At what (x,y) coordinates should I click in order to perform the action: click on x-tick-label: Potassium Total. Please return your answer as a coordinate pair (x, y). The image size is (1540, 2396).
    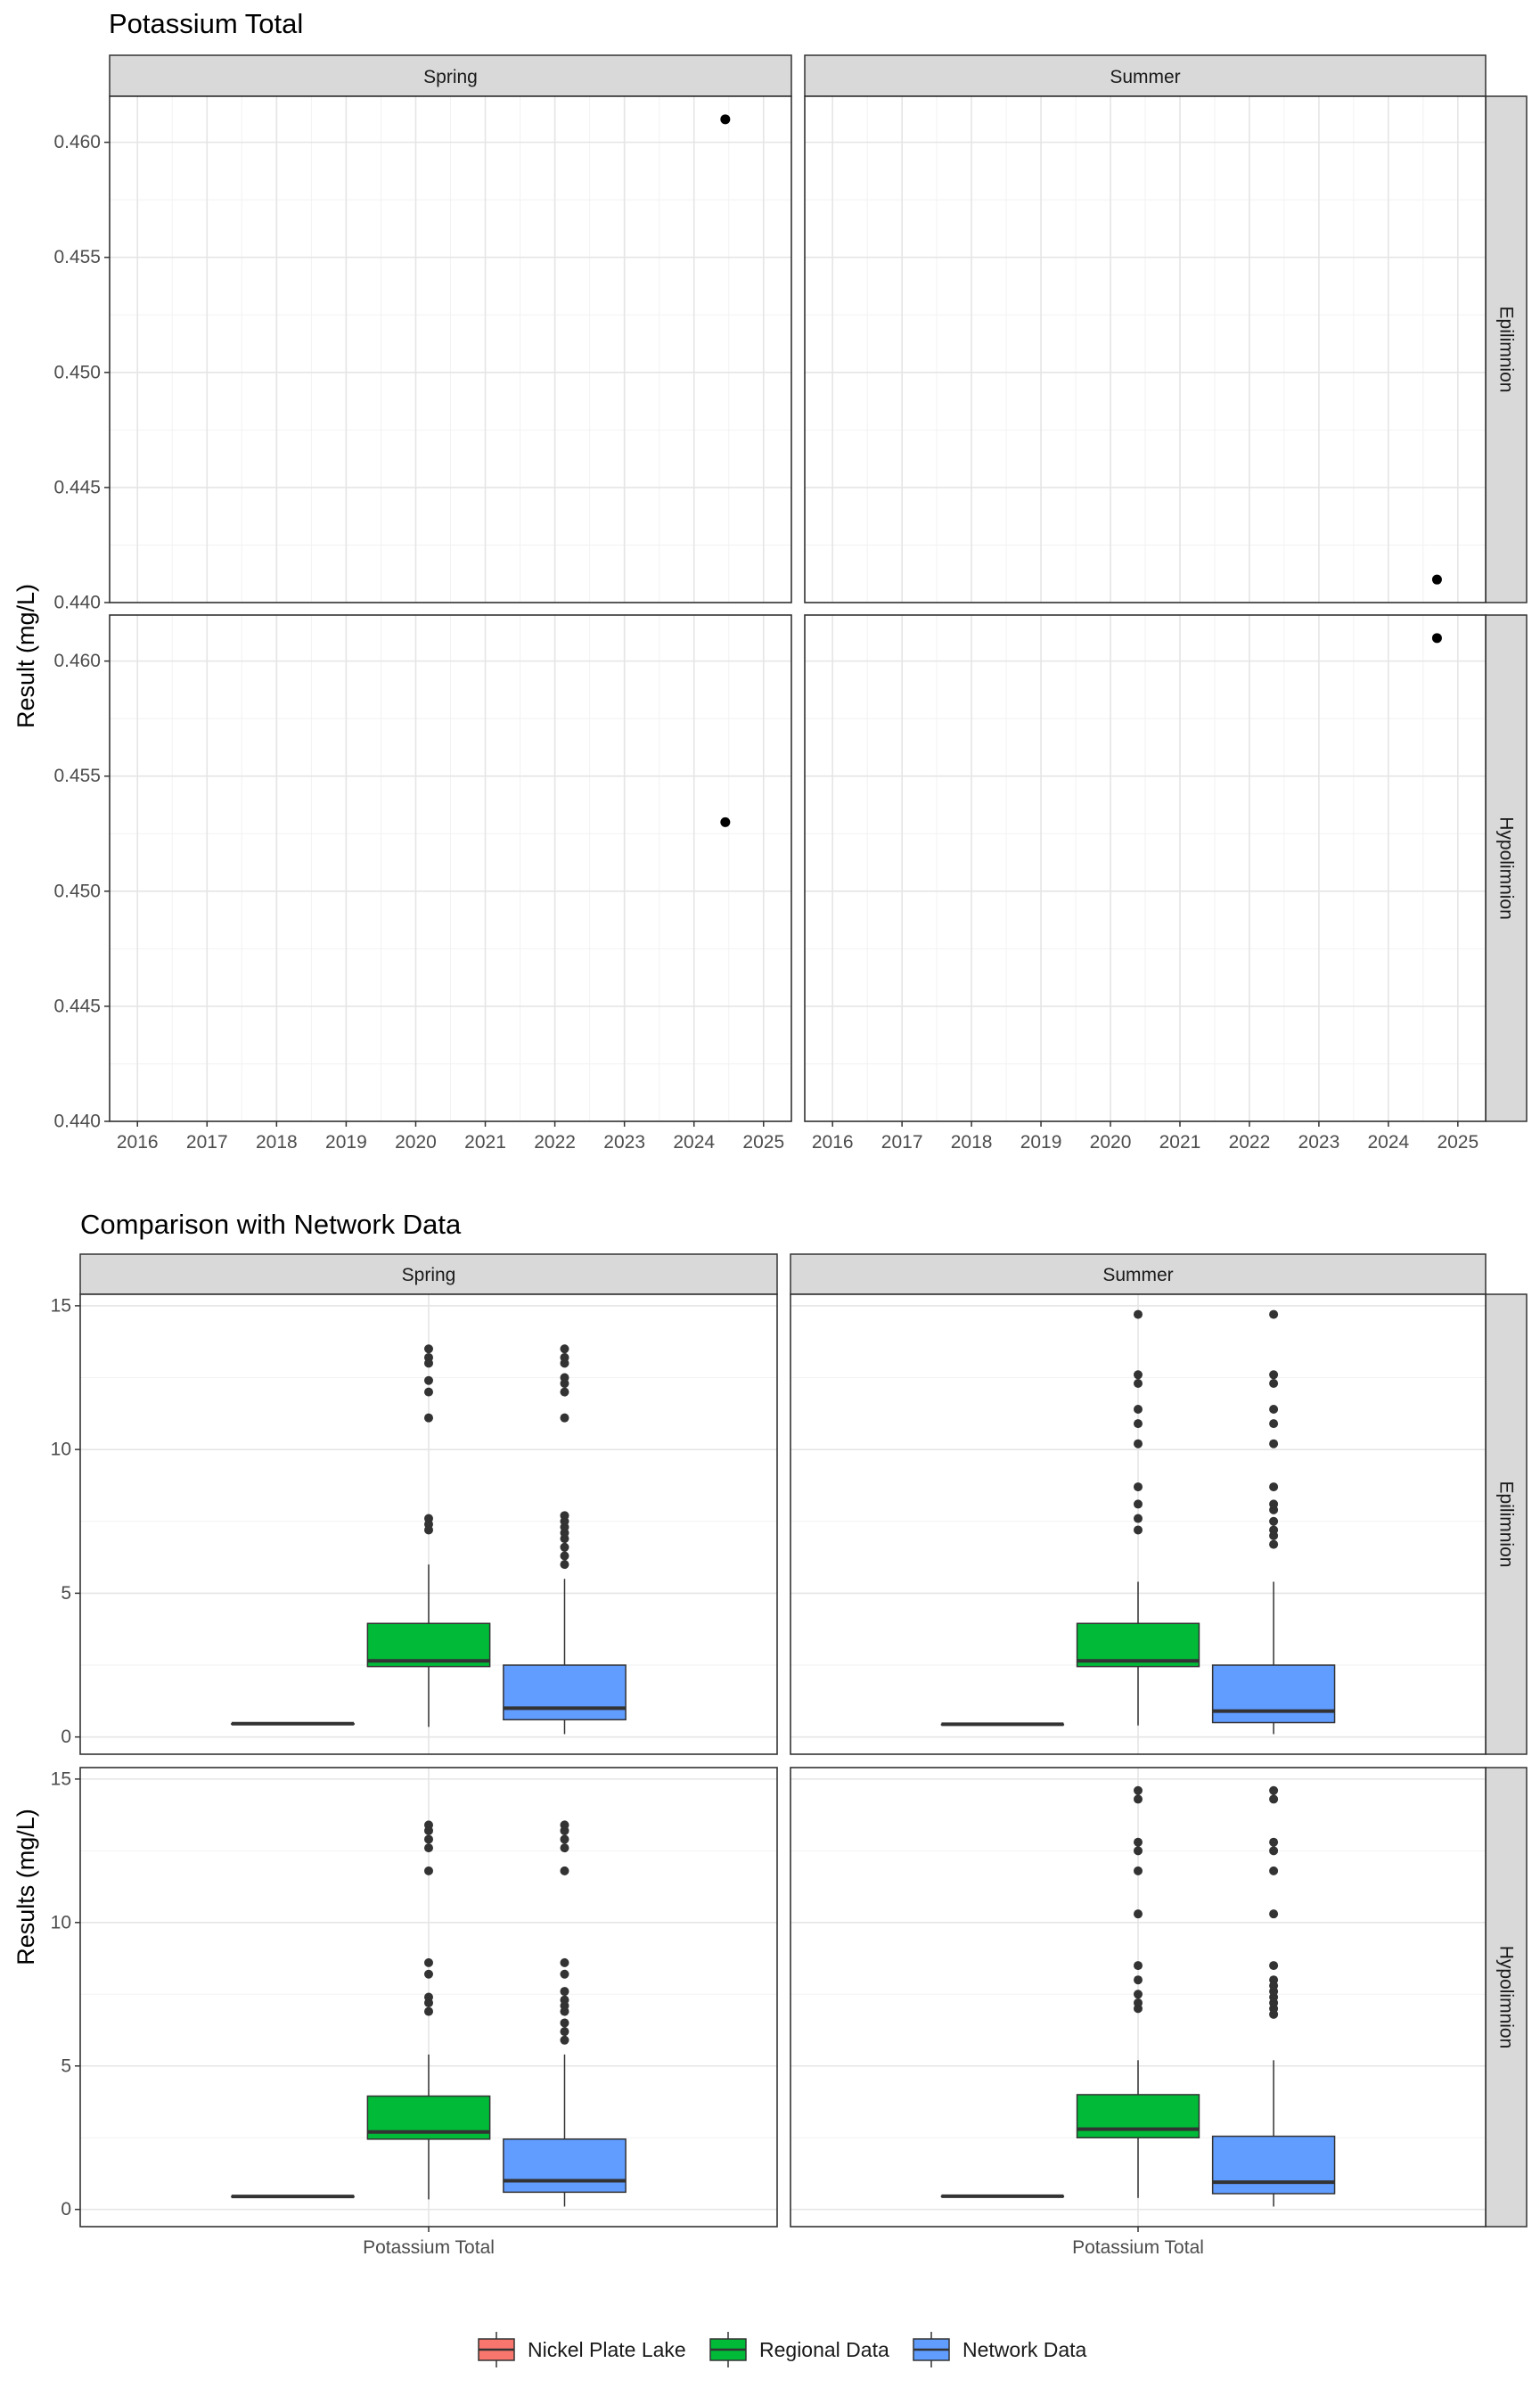
    Looking at the image, I should click on (1138, 2247).